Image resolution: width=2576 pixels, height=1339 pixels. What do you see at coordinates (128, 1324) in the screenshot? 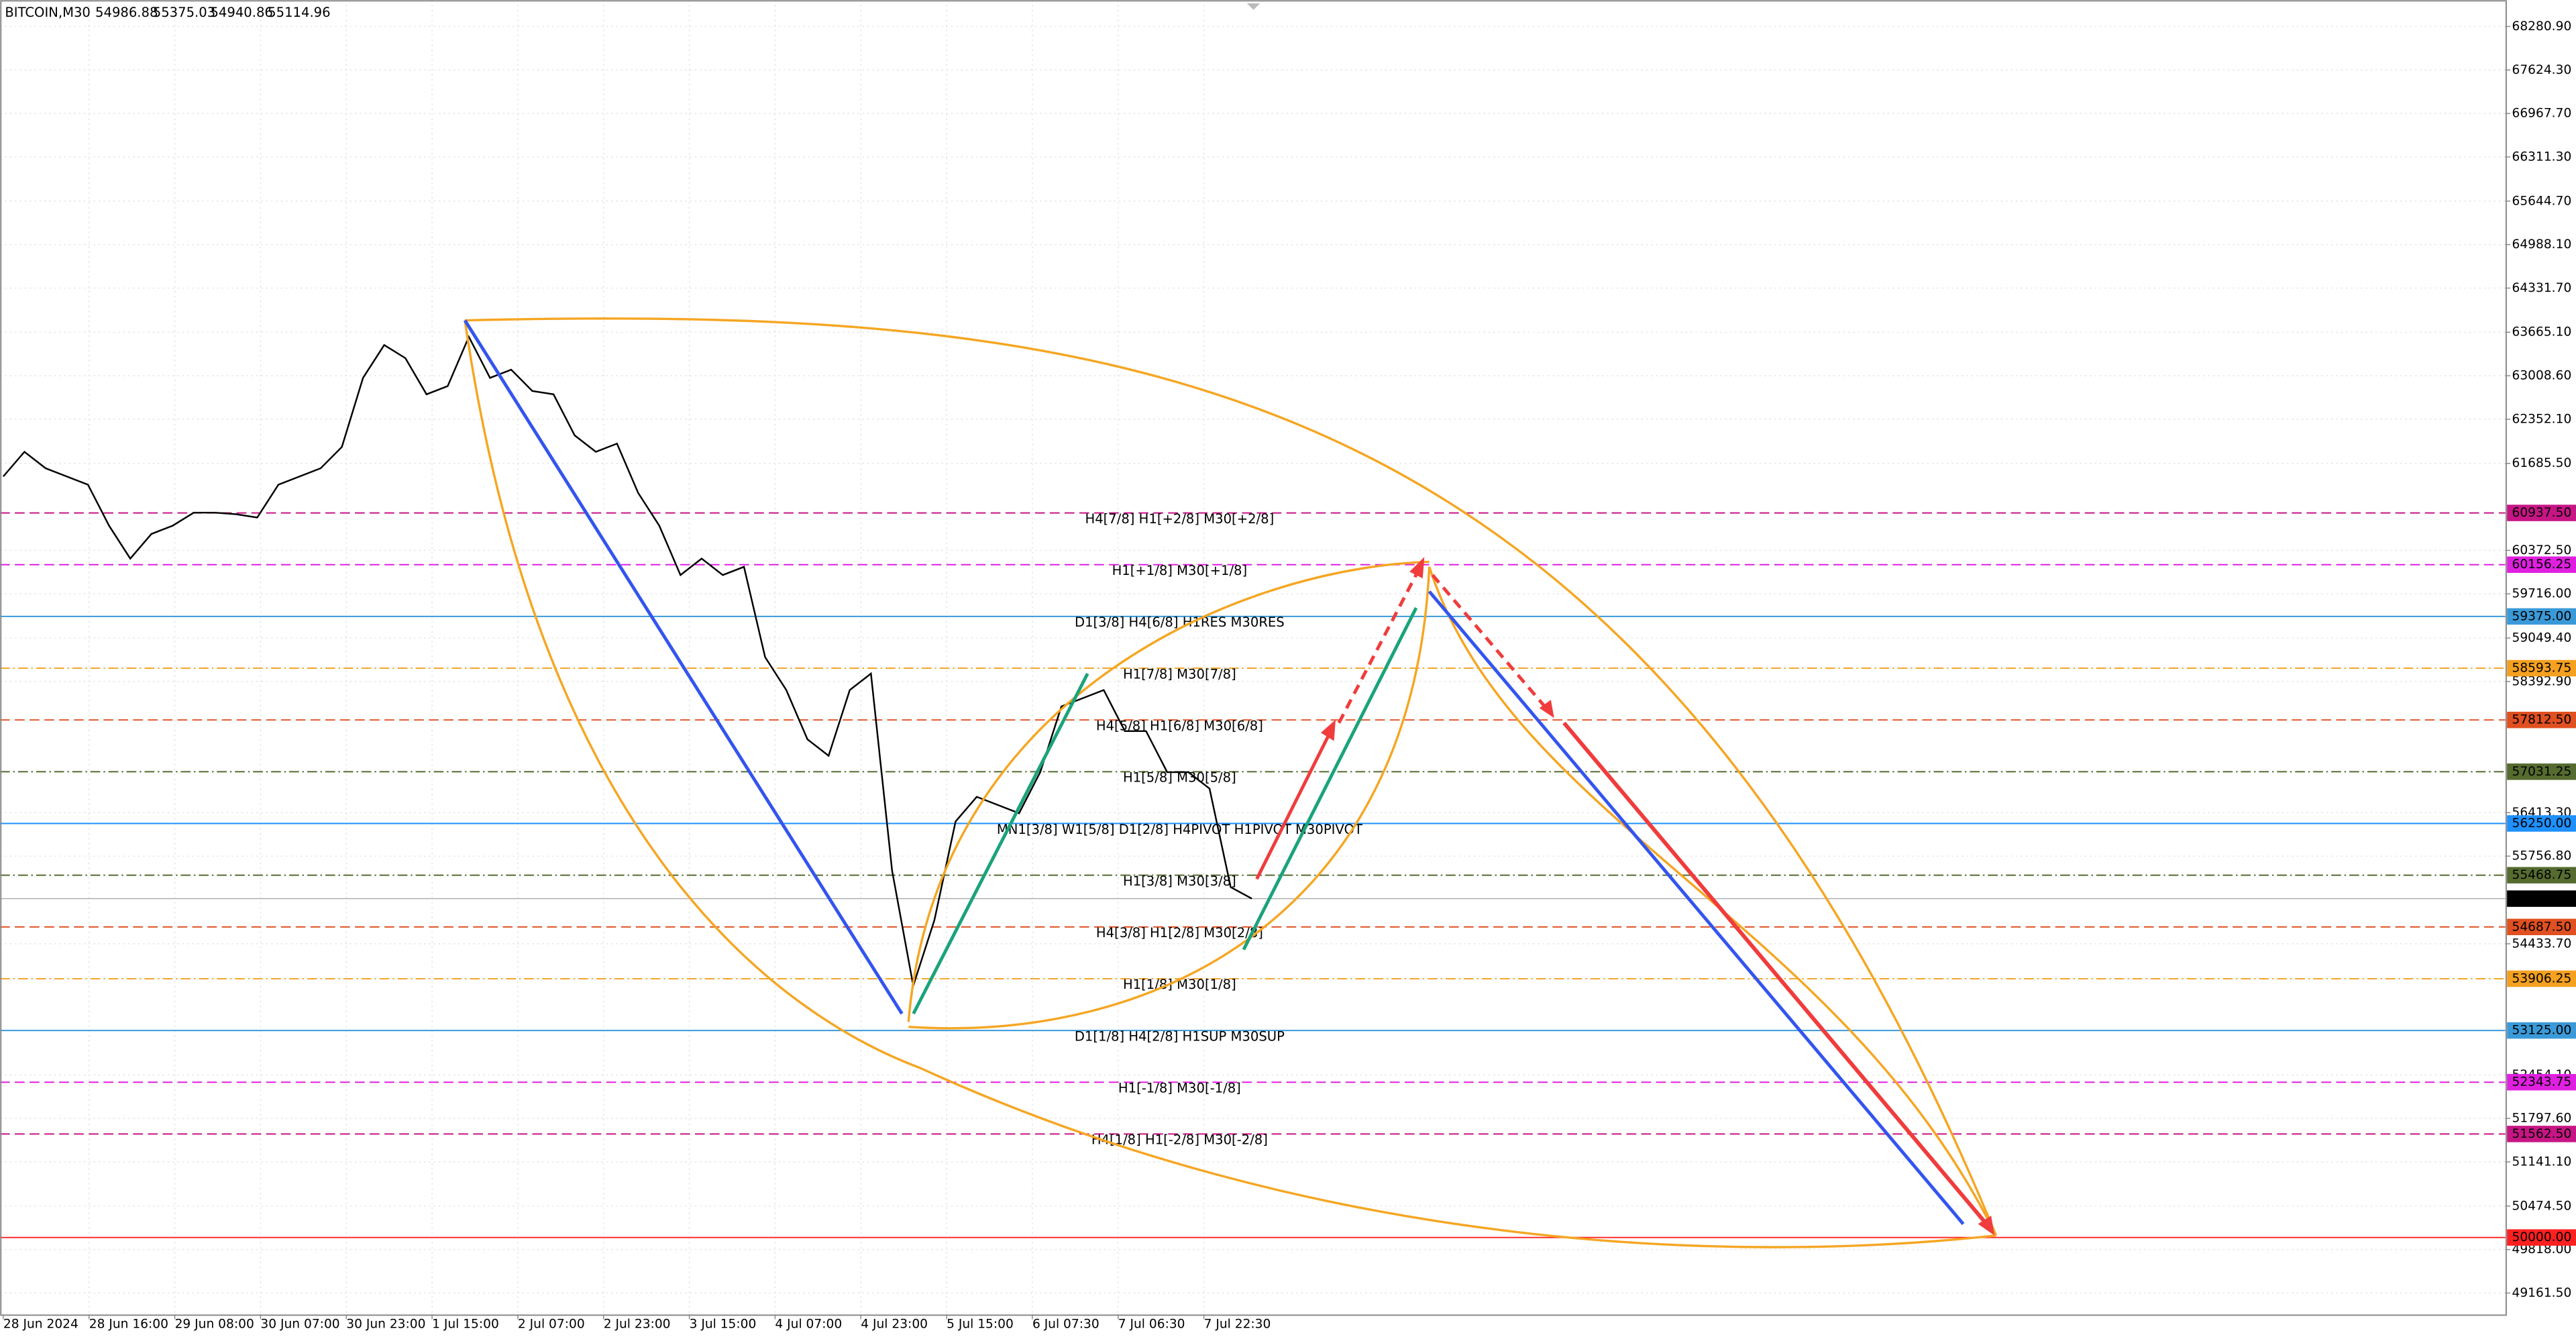
I see `x-tick-label: 28 Jun 16:00` at bounding box center [128, 1324].